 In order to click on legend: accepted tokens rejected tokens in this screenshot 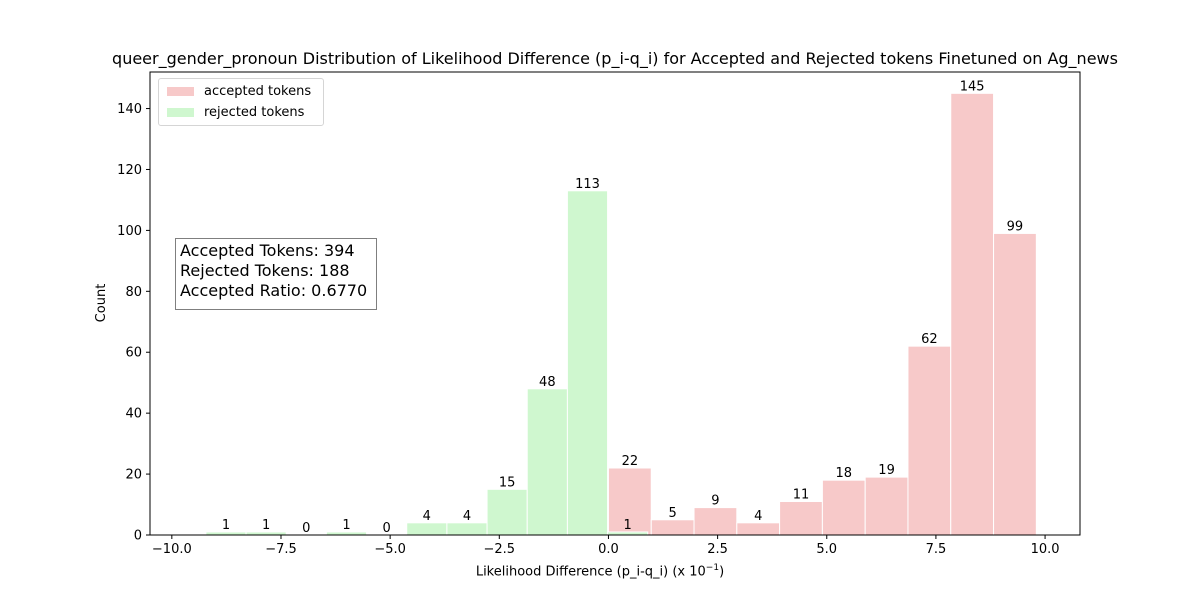, I will do `click(241, 102)`.